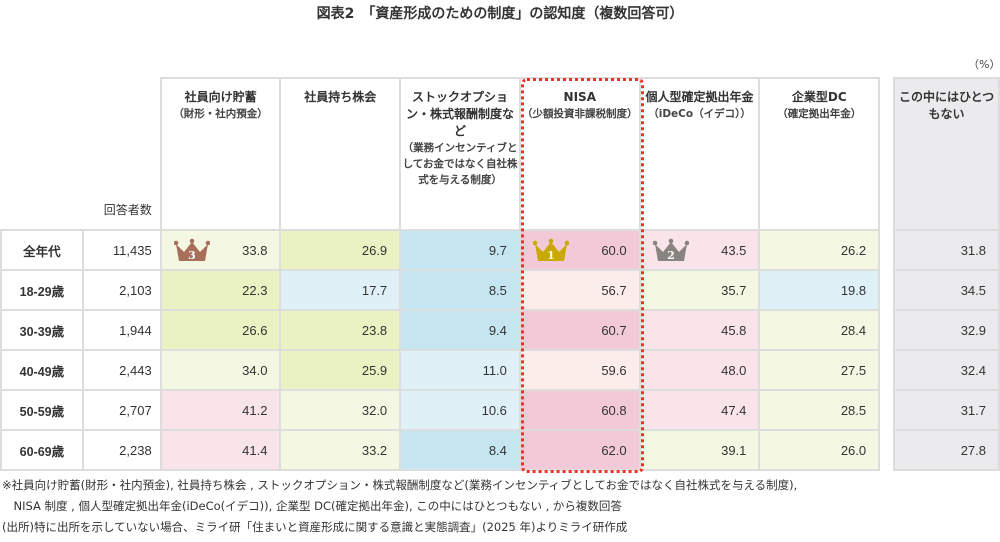 This screenshot has height=542, width=1000. Describe the element at coordinates (460, 410) in the screenshot. I see `value-cell: 10.6` at that location.